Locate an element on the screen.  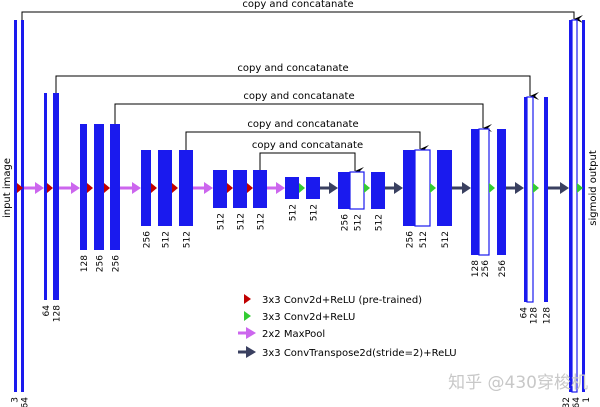
input-image-label: input image is located at coordinates (7, 188).